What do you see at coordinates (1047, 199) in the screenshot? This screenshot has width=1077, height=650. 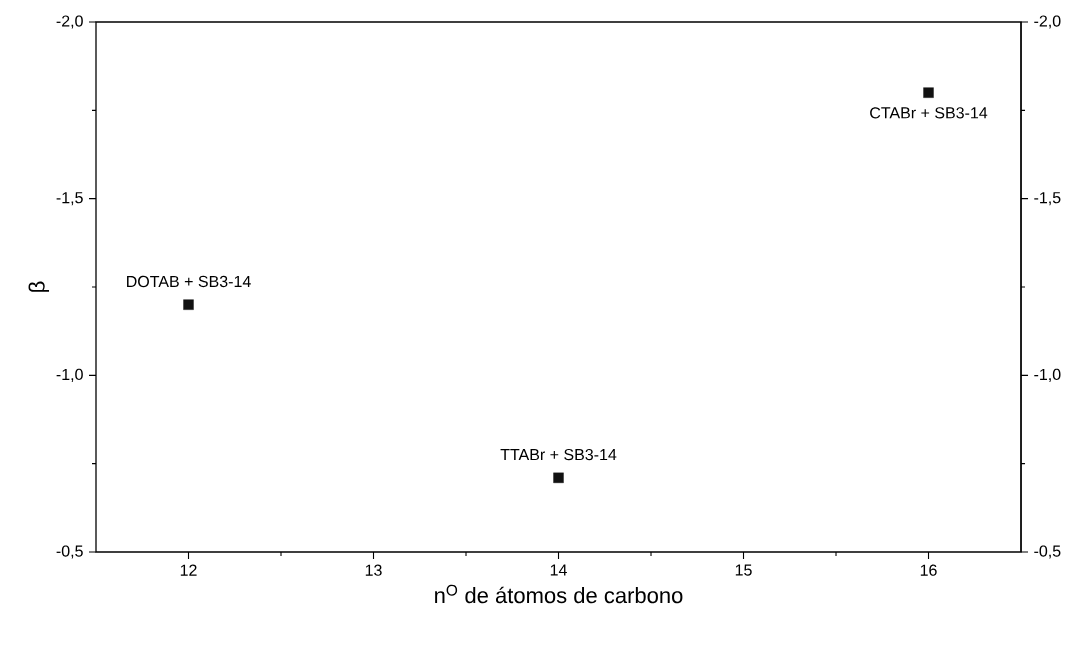 I see `y2-tick-label: -1,5` at bounding box center [1047, 199].